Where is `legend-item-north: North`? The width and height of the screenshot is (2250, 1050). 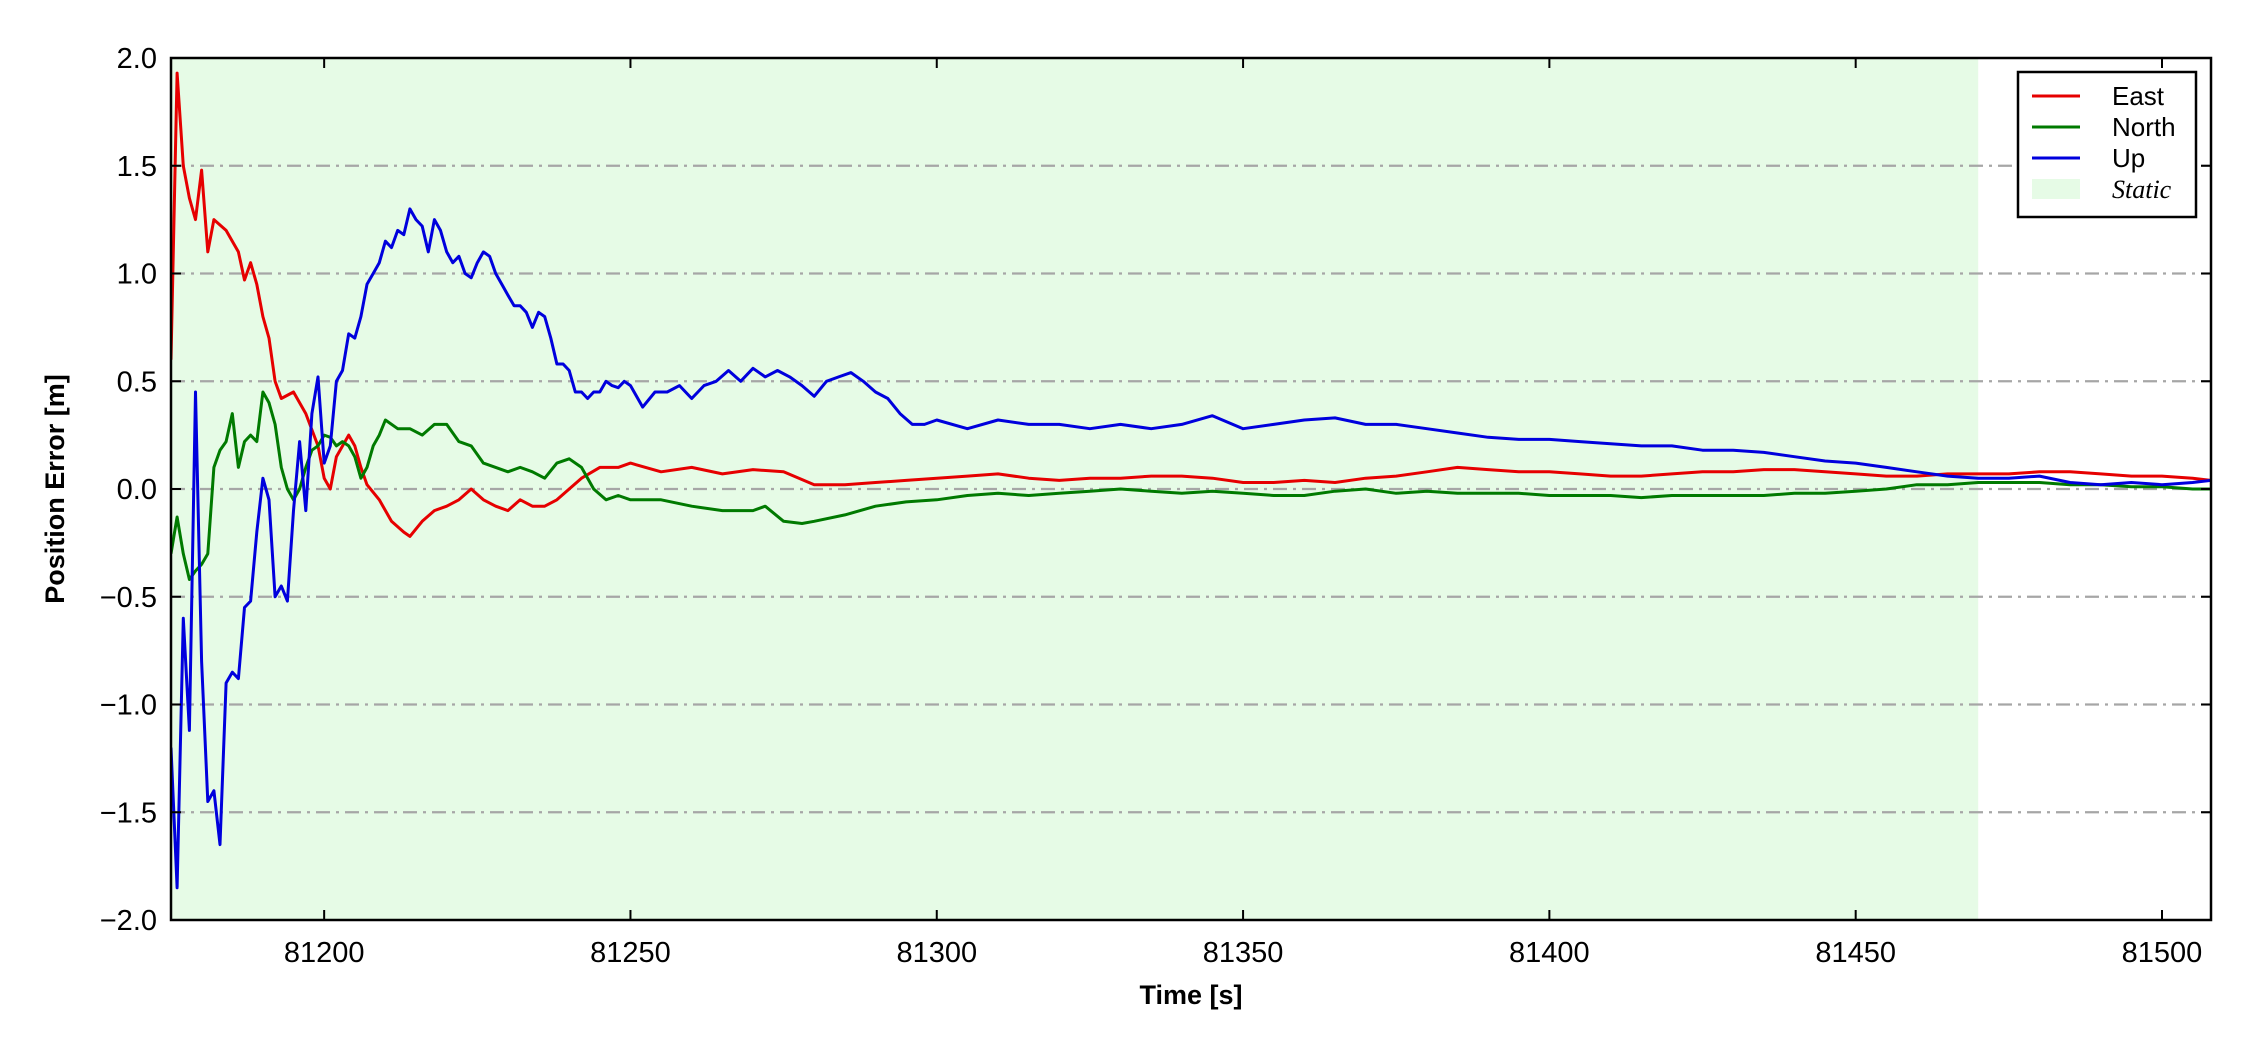 legend-item-north: North is located at coordinates (2104, 127).